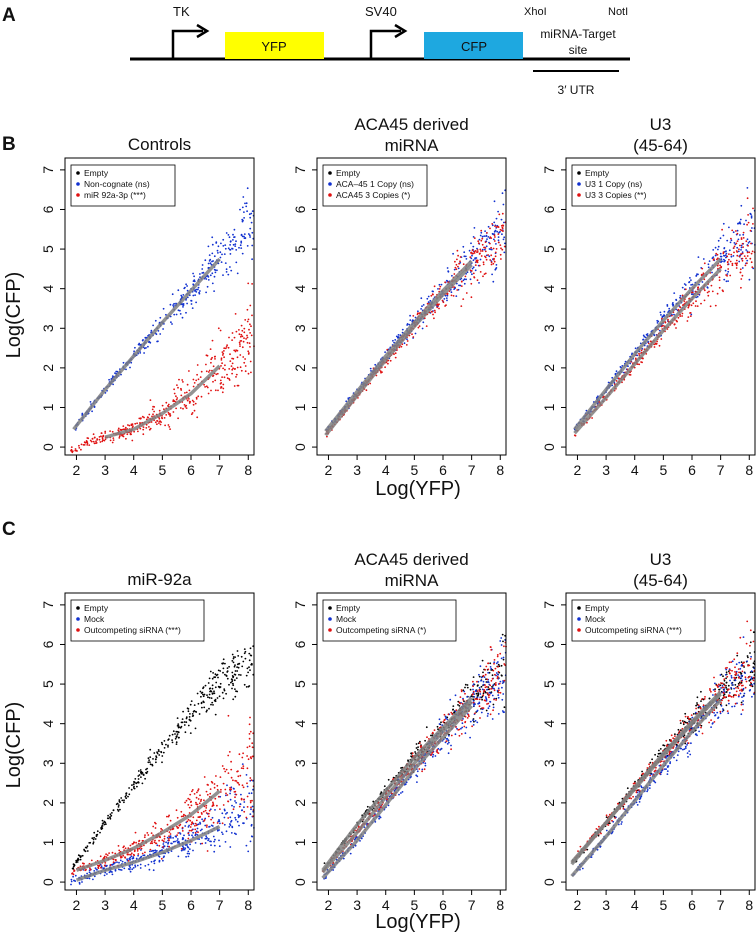 This screenshot has width=756, height=933. I want to click on legend-marker, so click(330, 195).